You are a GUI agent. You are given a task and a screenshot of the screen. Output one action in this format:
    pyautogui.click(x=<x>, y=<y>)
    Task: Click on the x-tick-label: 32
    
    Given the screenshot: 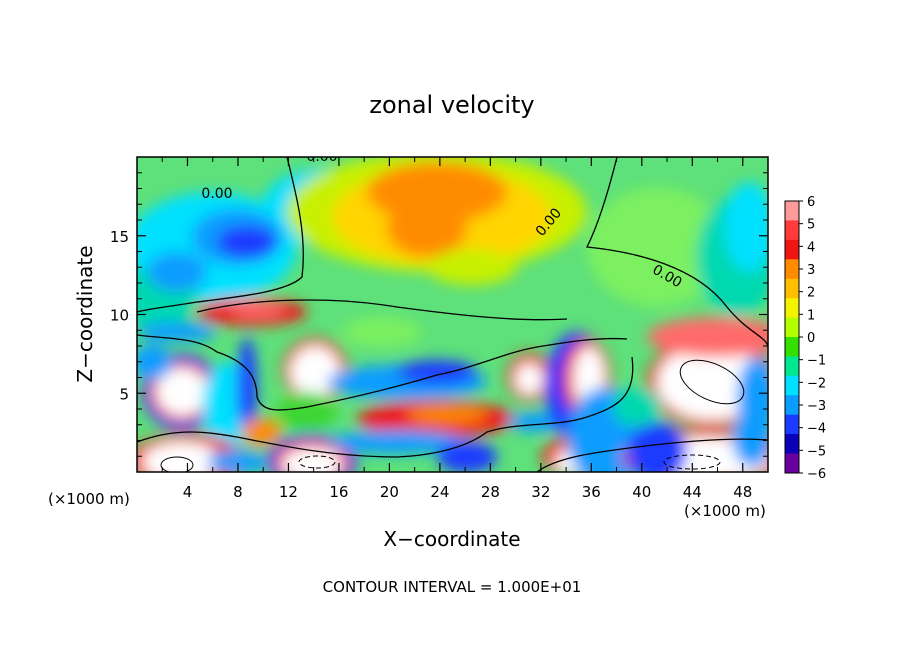 What is the action you would take?
    pyautogui.click(x=540, y=492)
    